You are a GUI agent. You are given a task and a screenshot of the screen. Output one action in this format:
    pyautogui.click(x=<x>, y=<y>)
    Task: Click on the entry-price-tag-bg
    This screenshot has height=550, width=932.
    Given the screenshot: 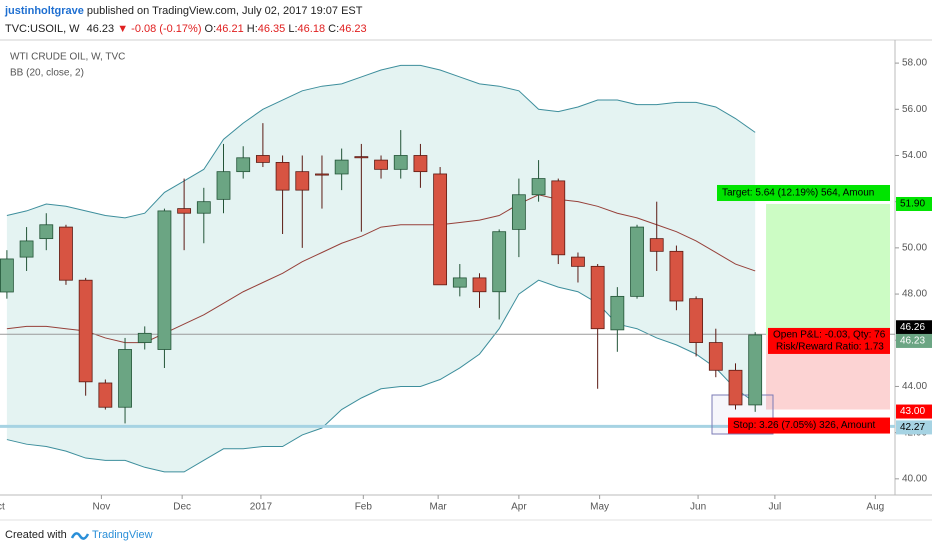 What is the action you would take?
    pyautogui.click(x=914, y=340)
    